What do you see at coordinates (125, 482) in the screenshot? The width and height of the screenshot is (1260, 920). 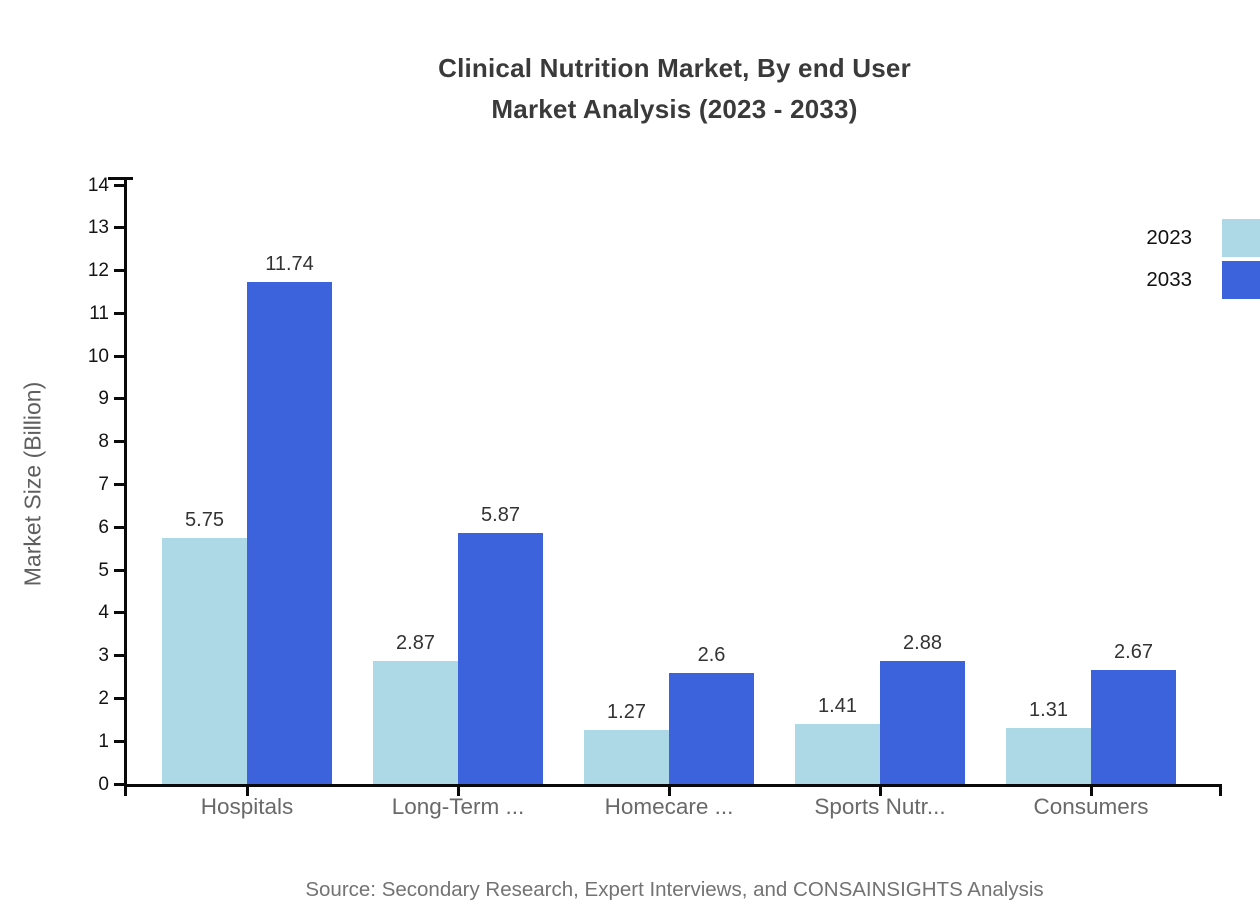 I see `y-axis-line` at bounding box center [125, 482].